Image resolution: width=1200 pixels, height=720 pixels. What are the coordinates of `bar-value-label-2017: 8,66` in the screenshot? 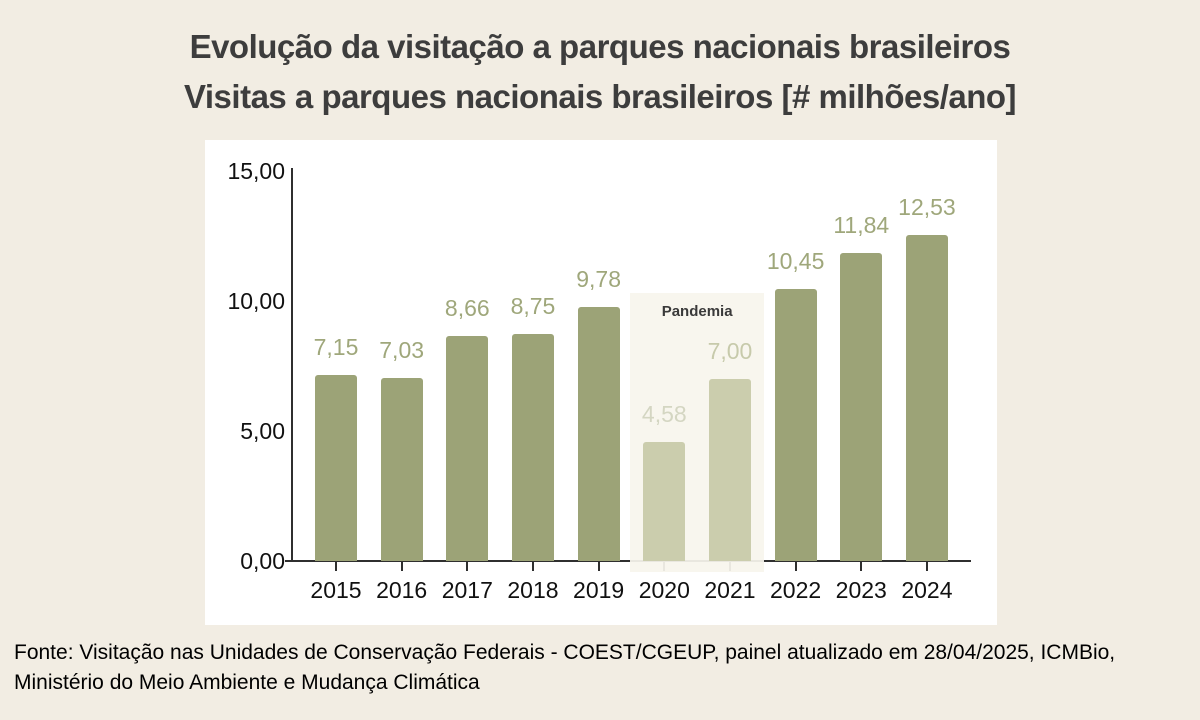 It's located at (467, 307).